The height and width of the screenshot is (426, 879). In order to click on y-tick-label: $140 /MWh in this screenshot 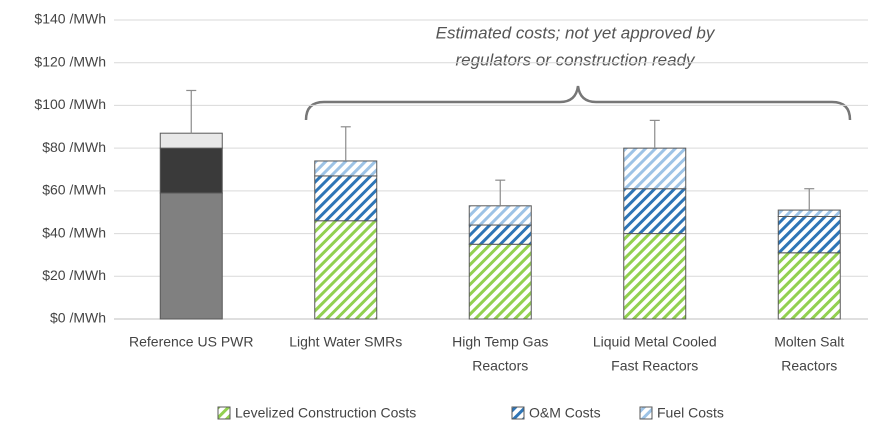, I will do `click(70, 19)`.